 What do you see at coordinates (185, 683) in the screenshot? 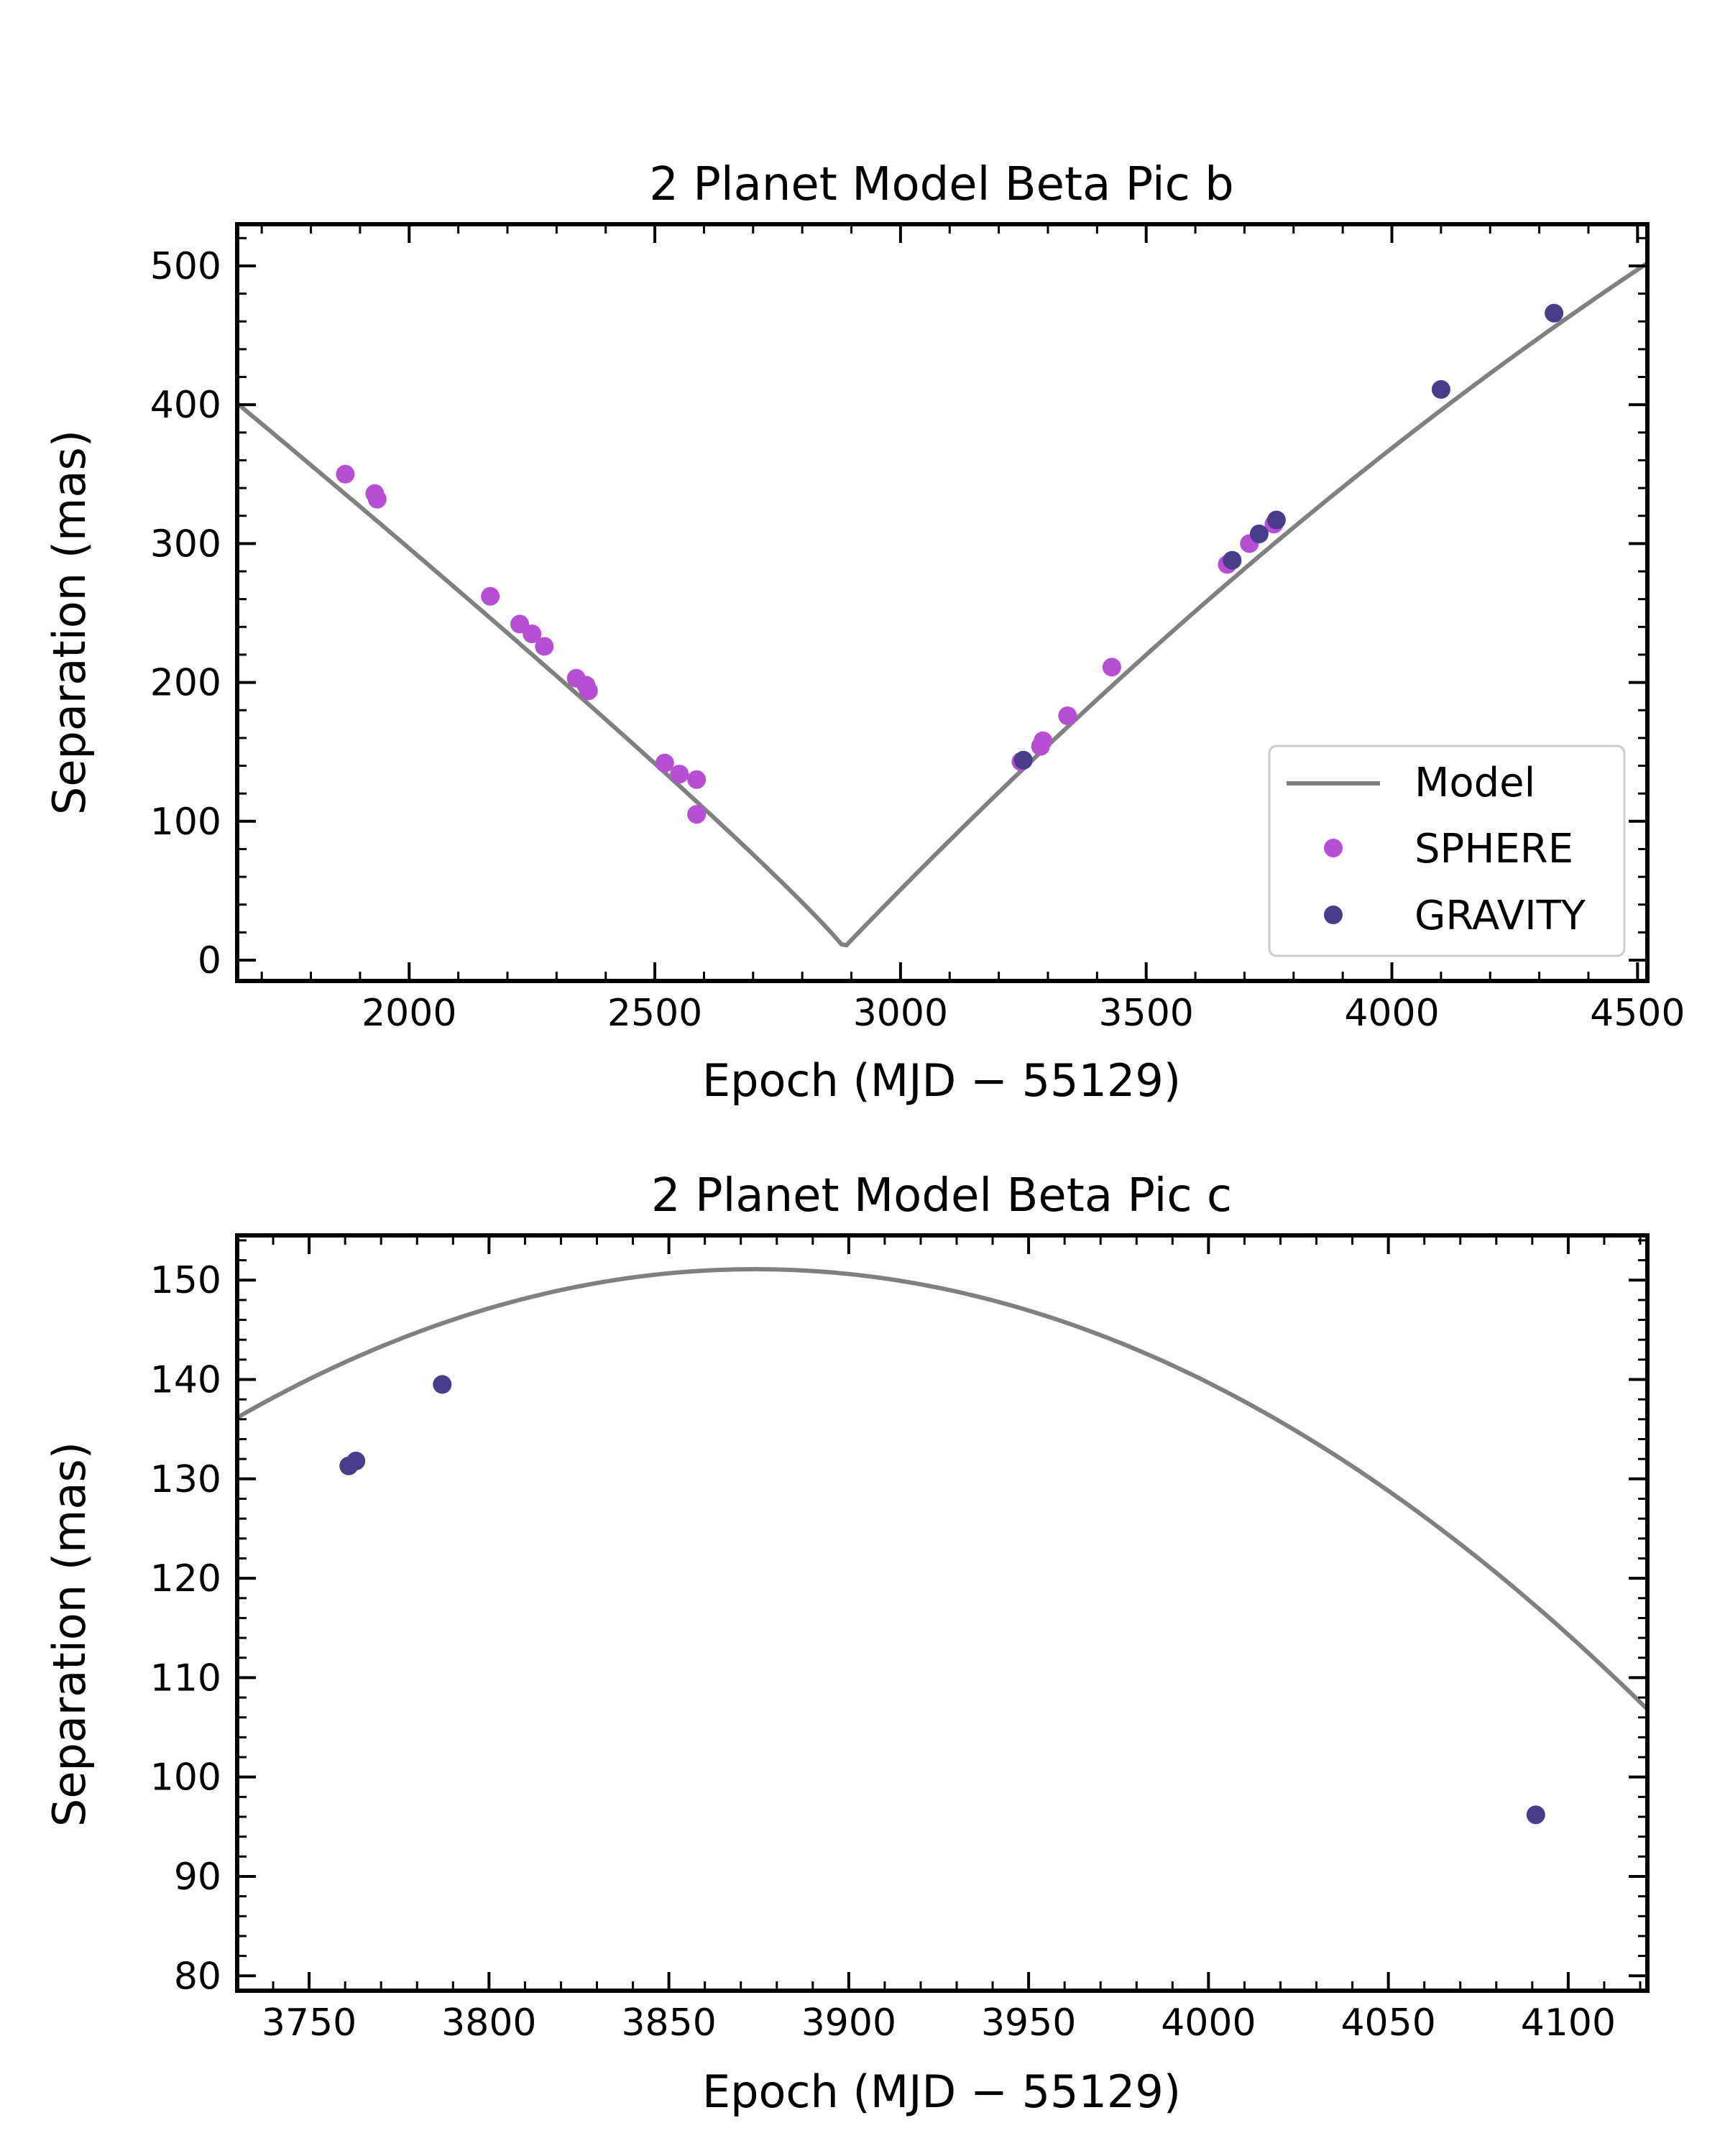
I see `y-tick-label: 200` at bounding box center [185, 683].